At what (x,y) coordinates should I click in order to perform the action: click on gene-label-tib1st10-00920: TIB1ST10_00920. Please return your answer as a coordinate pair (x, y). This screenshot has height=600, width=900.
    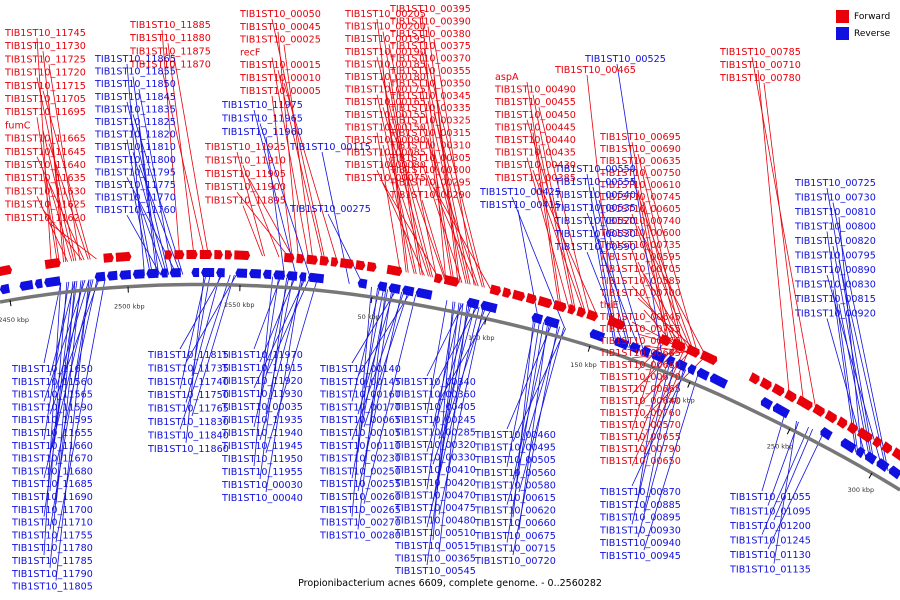
    Looking at the image, I should click on (835, 314).